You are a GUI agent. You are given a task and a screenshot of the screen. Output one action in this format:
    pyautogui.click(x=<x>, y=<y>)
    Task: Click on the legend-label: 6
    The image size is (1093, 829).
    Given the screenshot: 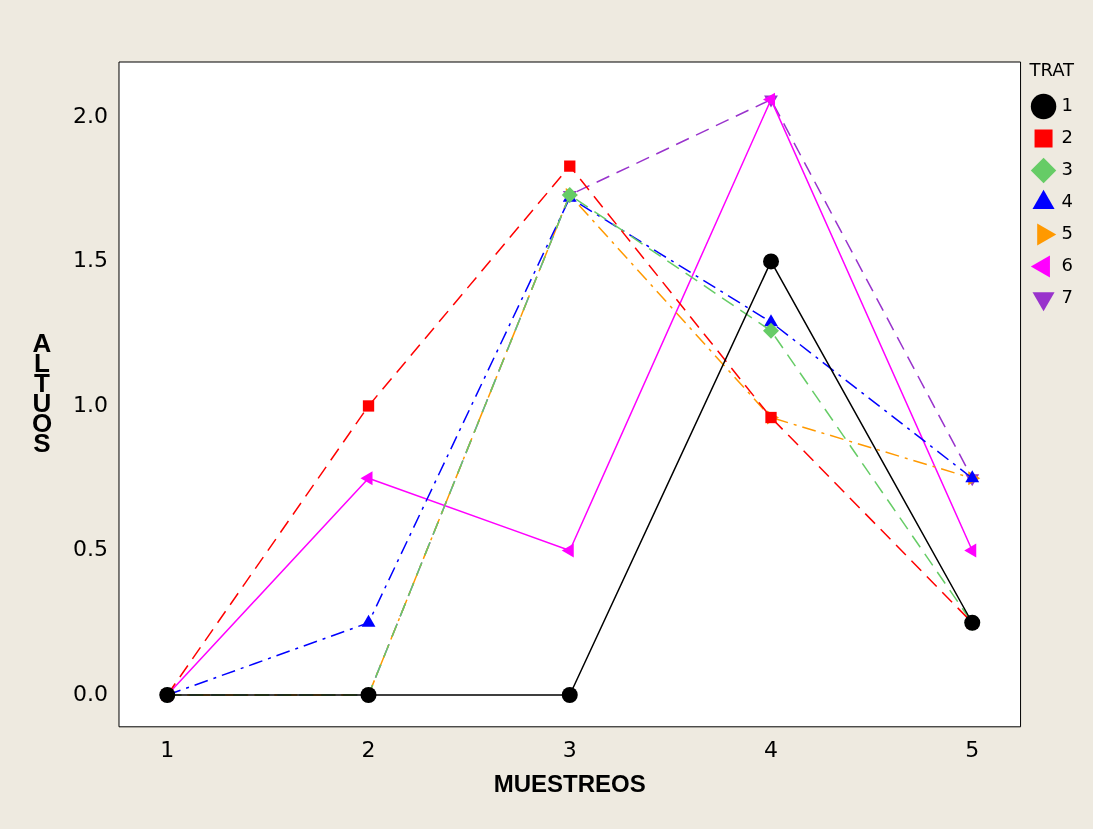 What is the action you would take?
    pyautogui.click(x=1067, y=265)
    